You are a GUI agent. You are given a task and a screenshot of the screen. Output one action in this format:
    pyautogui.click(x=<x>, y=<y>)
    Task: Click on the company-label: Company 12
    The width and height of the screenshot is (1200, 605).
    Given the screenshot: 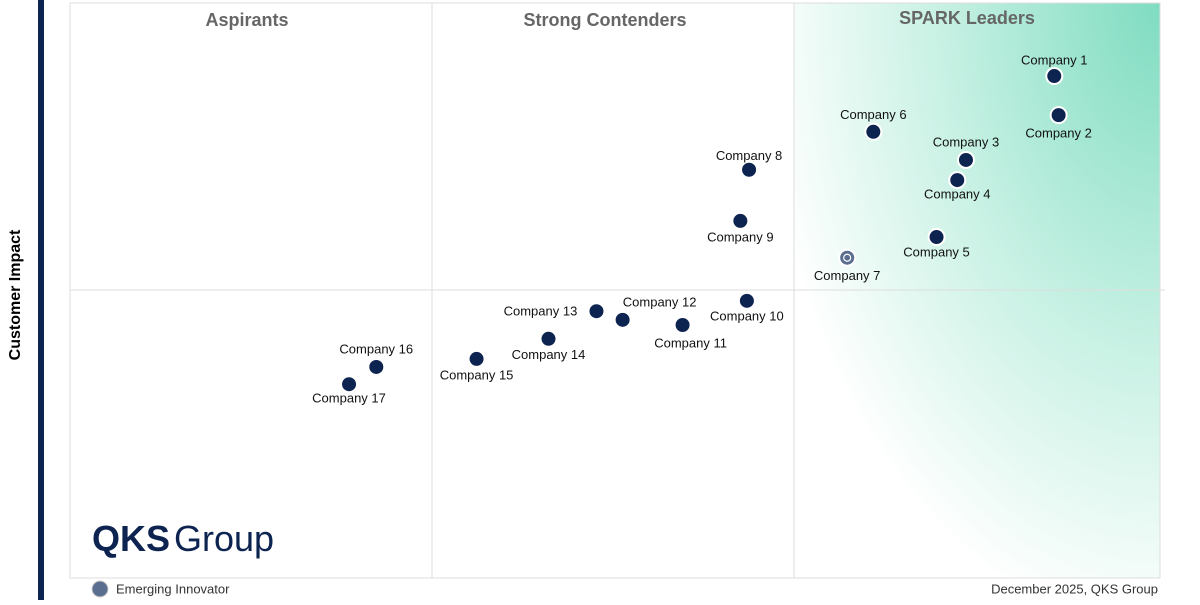 What is the action you would take?
    pyautogui.click(x=660, y=301)
    